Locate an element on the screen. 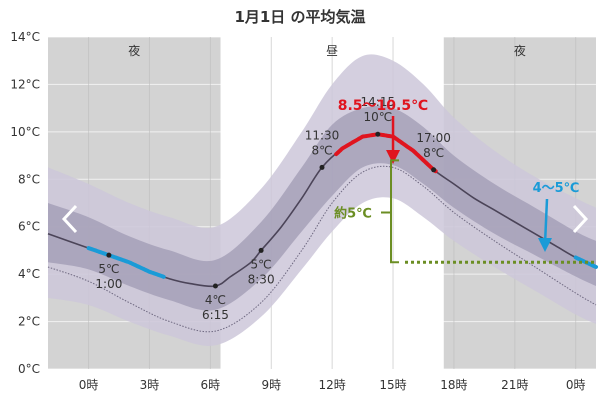 The height and width of the screenshot is (401, 600). period-label-2: 夜 is located at coordinates (520, 50).